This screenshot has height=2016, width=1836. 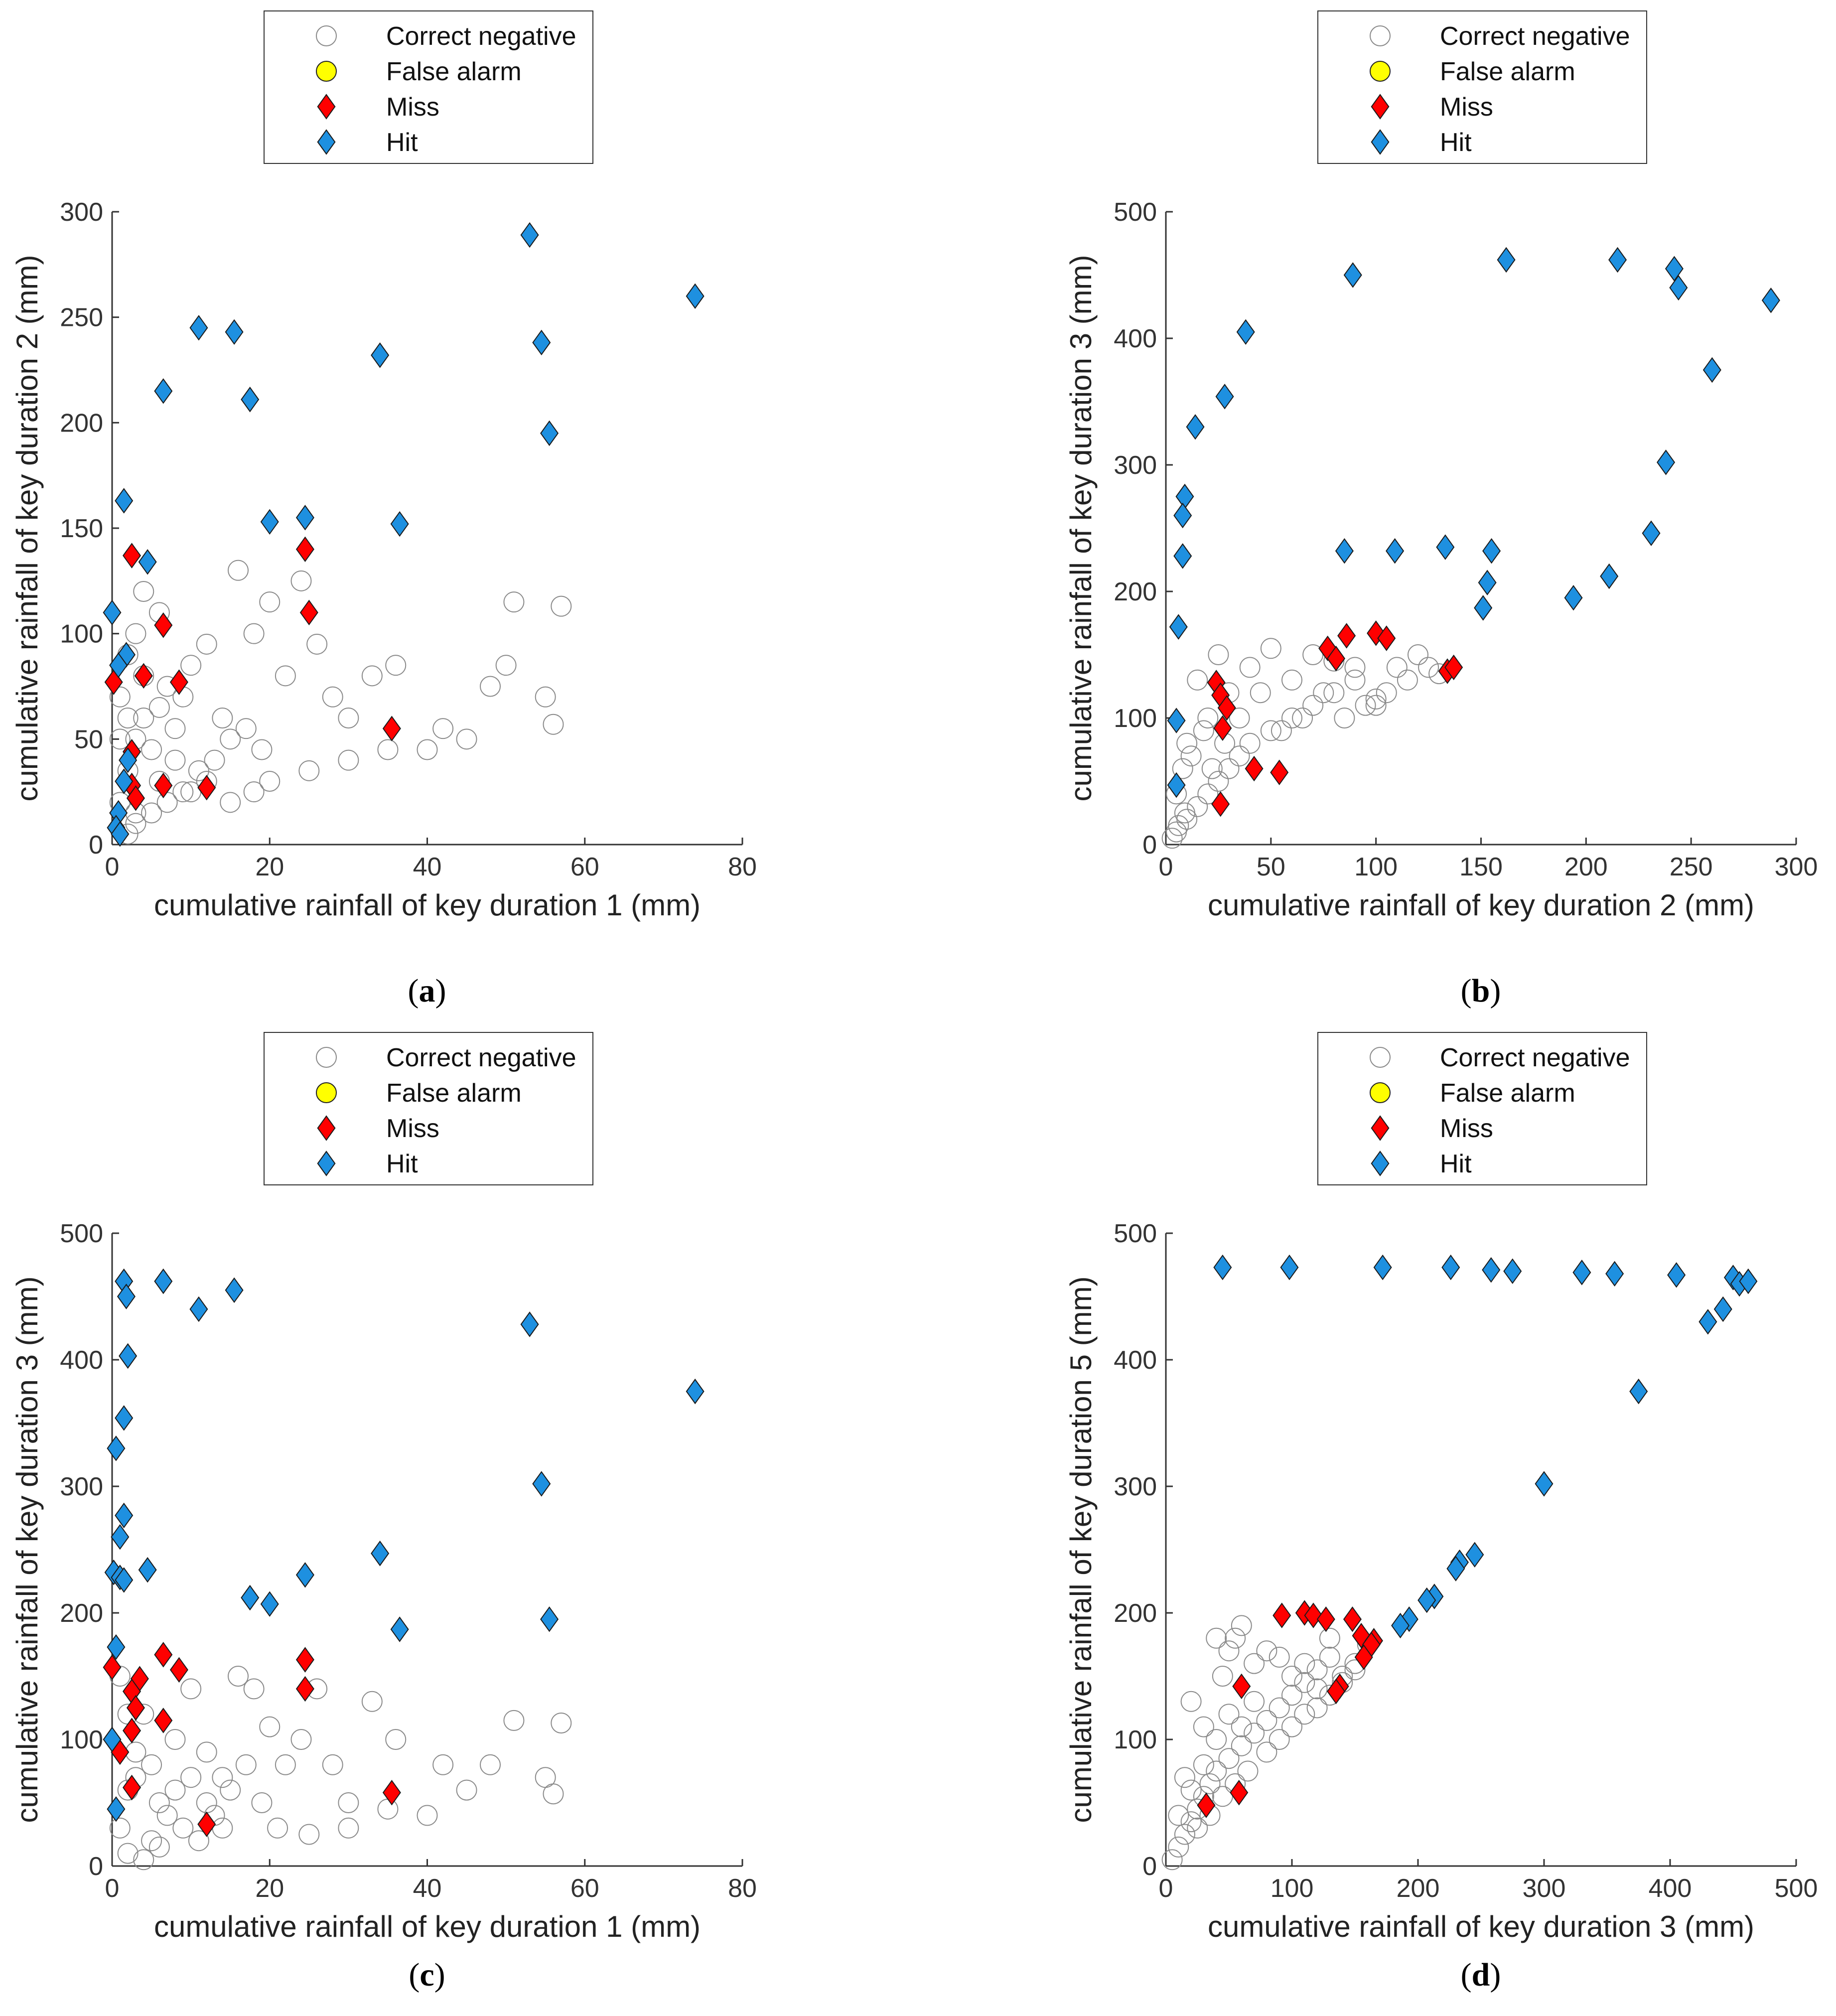 I want to click on panel-caption-letter: a, so click(x=427, y=991).